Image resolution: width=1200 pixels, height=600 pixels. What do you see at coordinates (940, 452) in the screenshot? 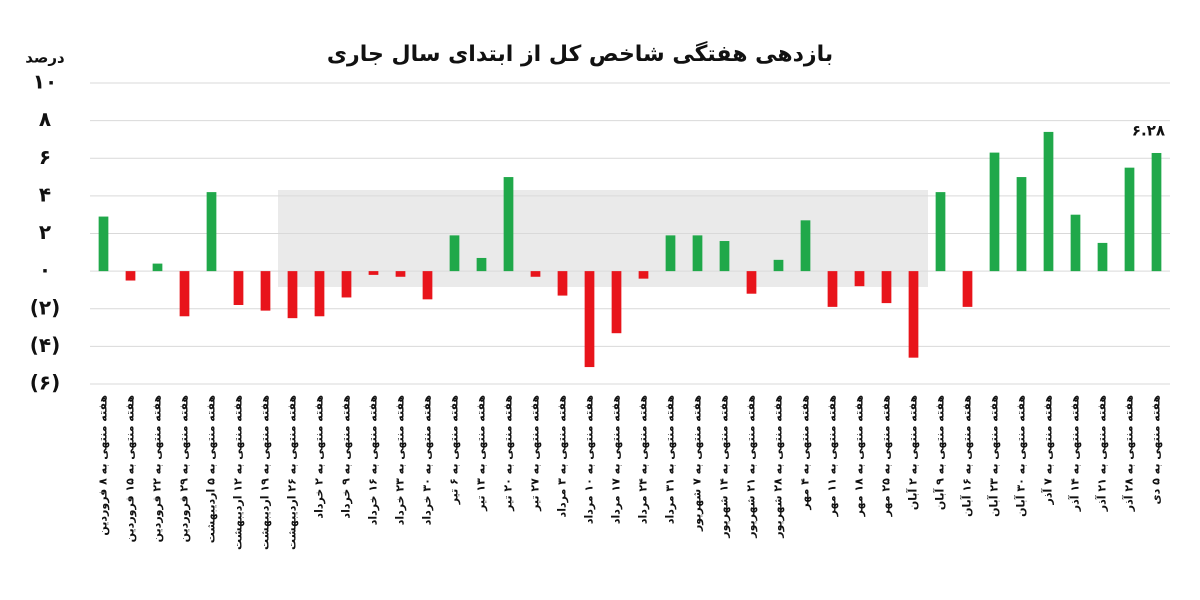
I see `x-tick-label: هفته منتهی به ۹ آبان` at bounding box center [940, 452].